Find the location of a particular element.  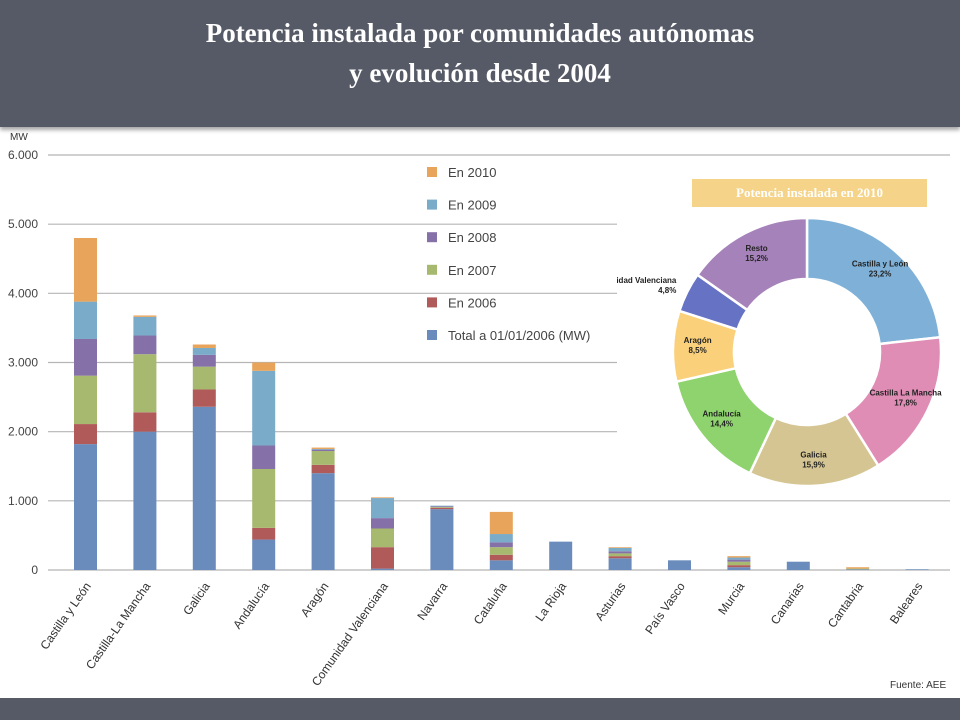

x-tick-label: Cantabria is located at coordinates (845, 604).